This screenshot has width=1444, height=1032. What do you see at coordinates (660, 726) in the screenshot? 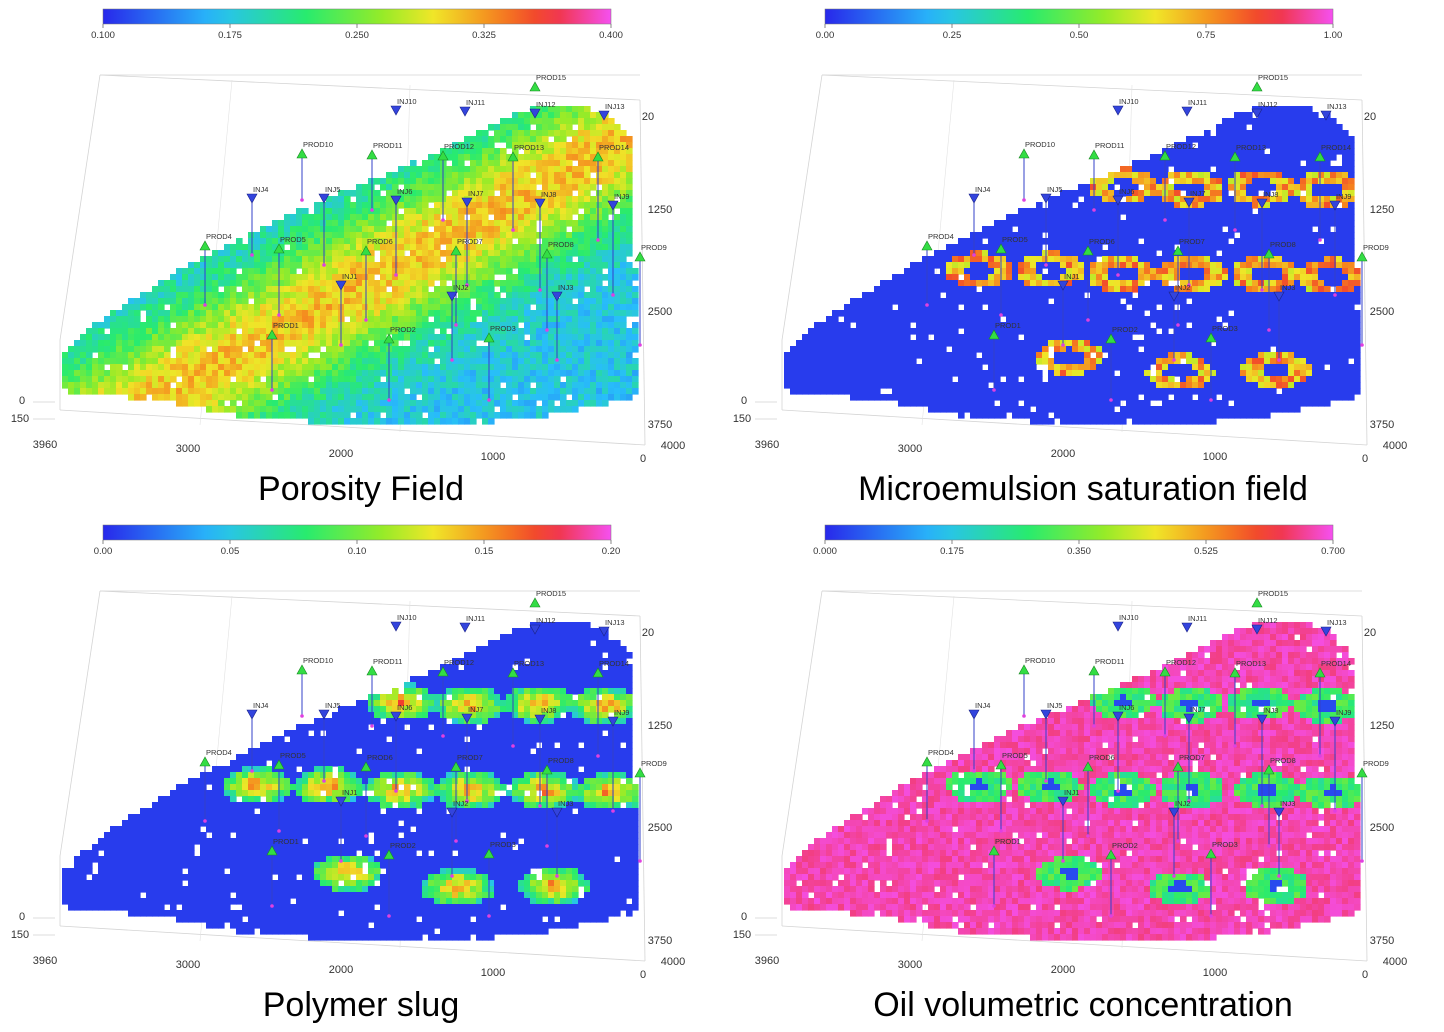
I see `y-axis-tick-label: 1250` at bounding box center [660, 726].